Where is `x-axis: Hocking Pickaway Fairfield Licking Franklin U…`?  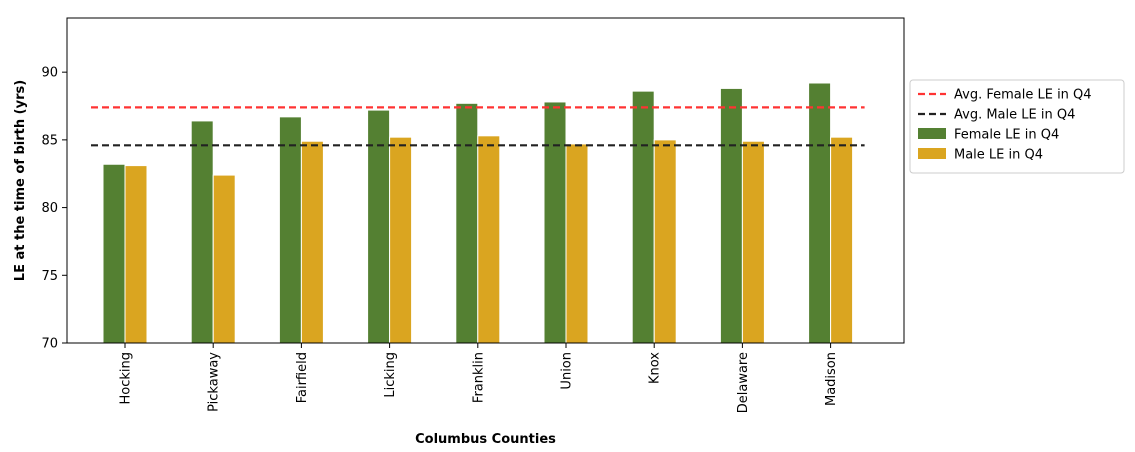
x-axis: Hocking Pickaway Fairfield Licking Franklin U… is located at coordinates (479, 378).